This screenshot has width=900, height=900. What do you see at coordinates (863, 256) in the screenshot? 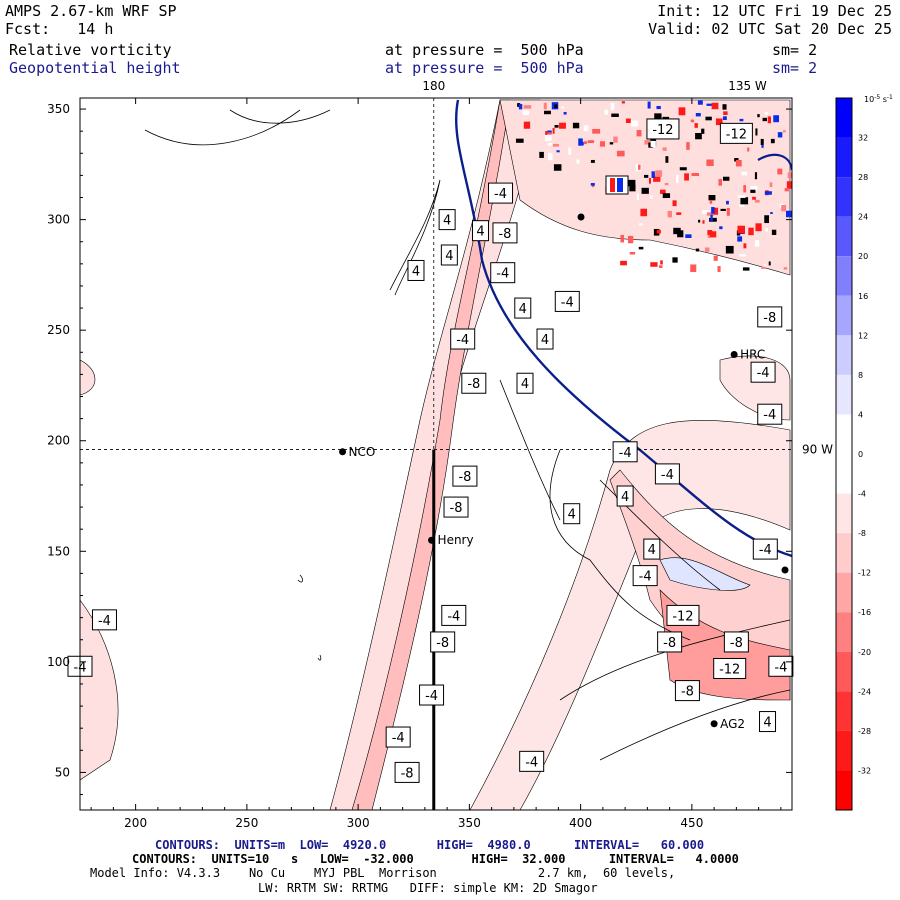
I see `colorbar-tick-label: 20` at bounding box center [863, 256].